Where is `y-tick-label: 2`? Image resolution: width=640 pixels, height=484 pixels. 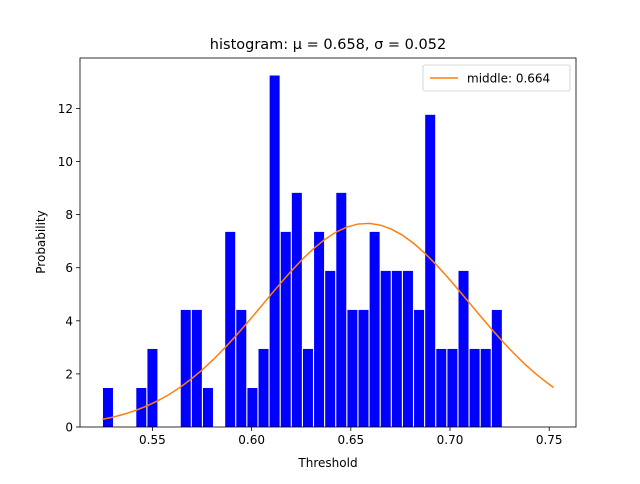 y-tick-label: 2 is located at coordinates (69, 374).